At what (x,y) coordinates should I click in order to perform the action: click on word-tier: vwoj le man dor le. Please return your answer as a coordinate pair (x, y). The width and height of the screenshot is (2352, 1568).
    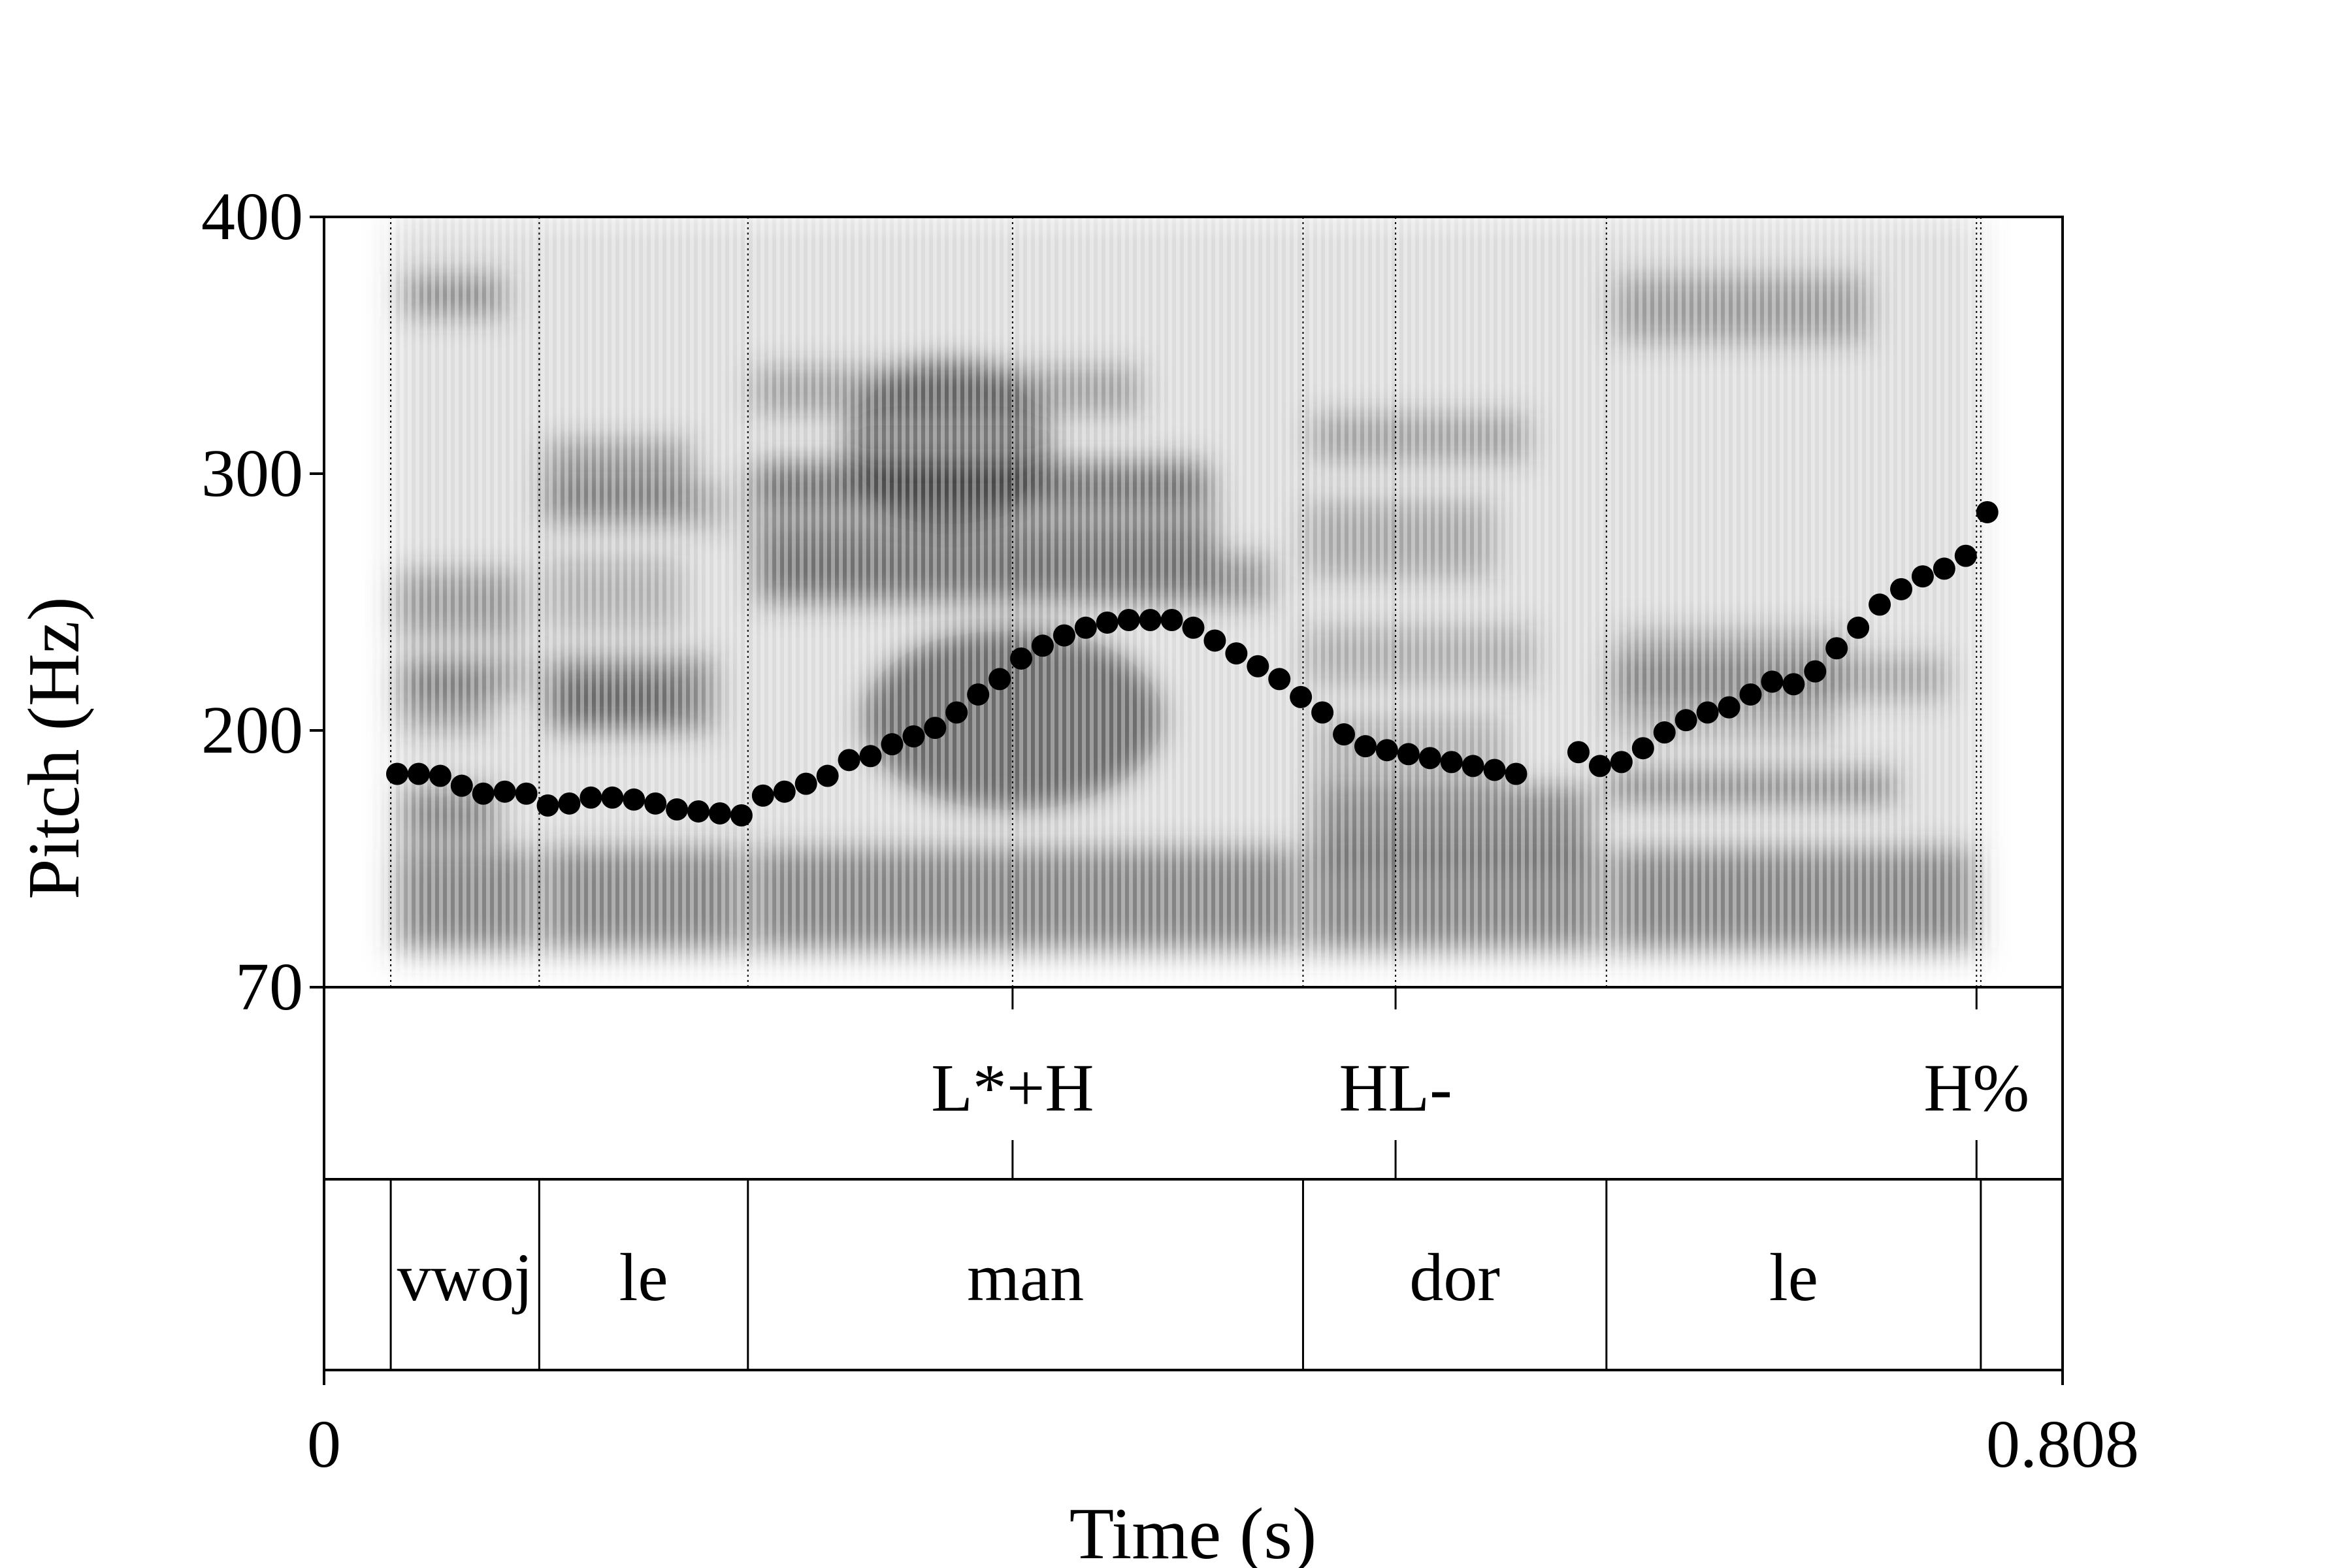
    Looking at the image, I should click on (1107, 1277).